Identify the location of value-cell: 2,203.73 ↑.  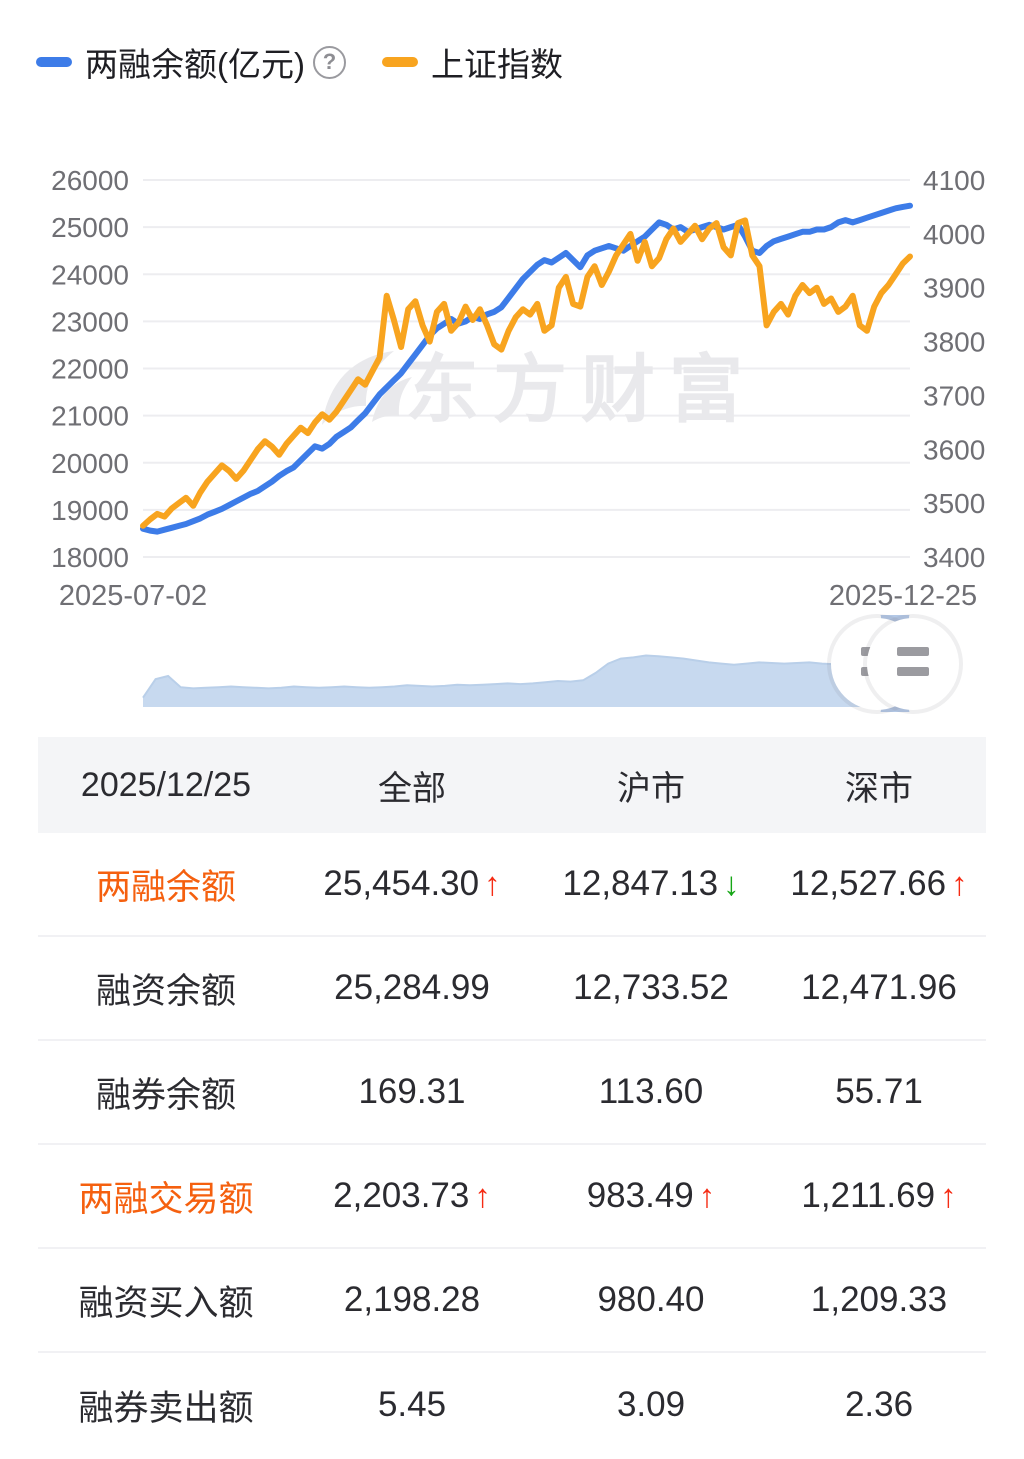
(412, 1196).